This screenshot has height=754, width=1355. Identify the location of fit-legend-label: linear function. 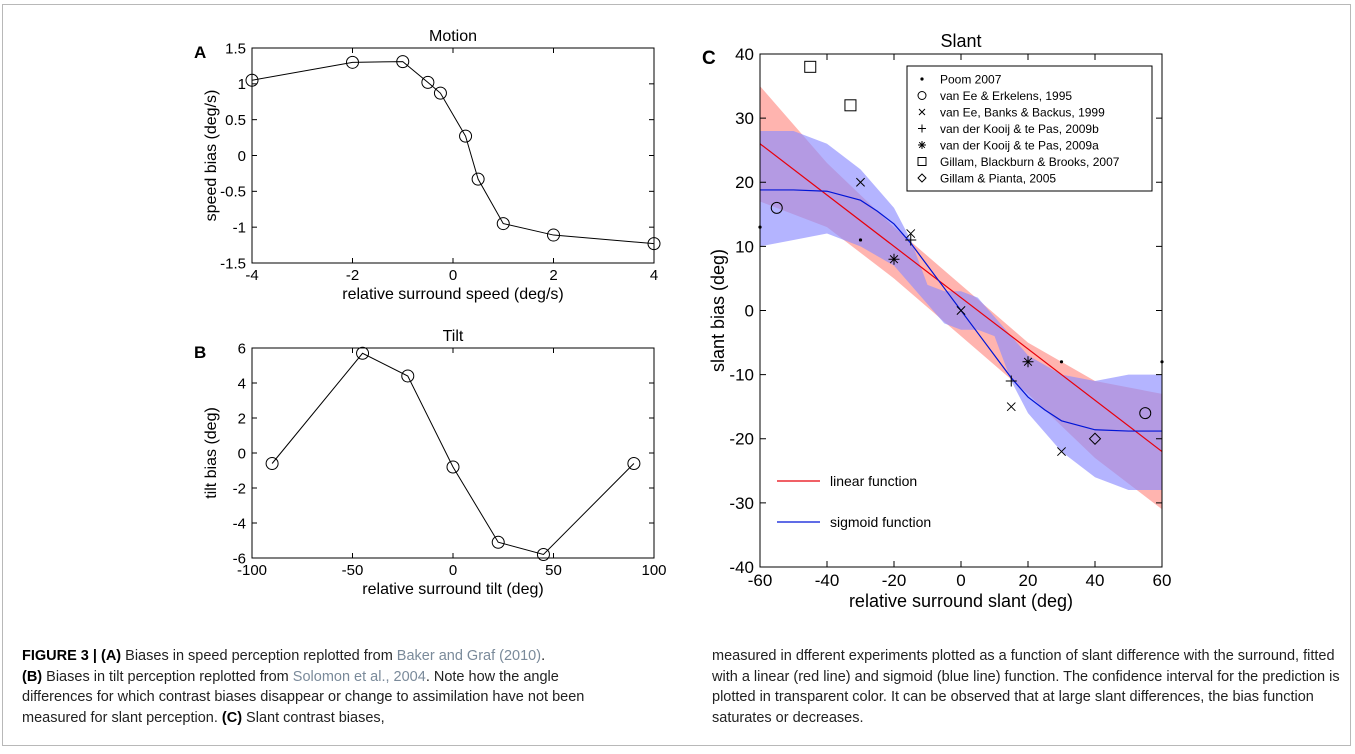
(873, 481).